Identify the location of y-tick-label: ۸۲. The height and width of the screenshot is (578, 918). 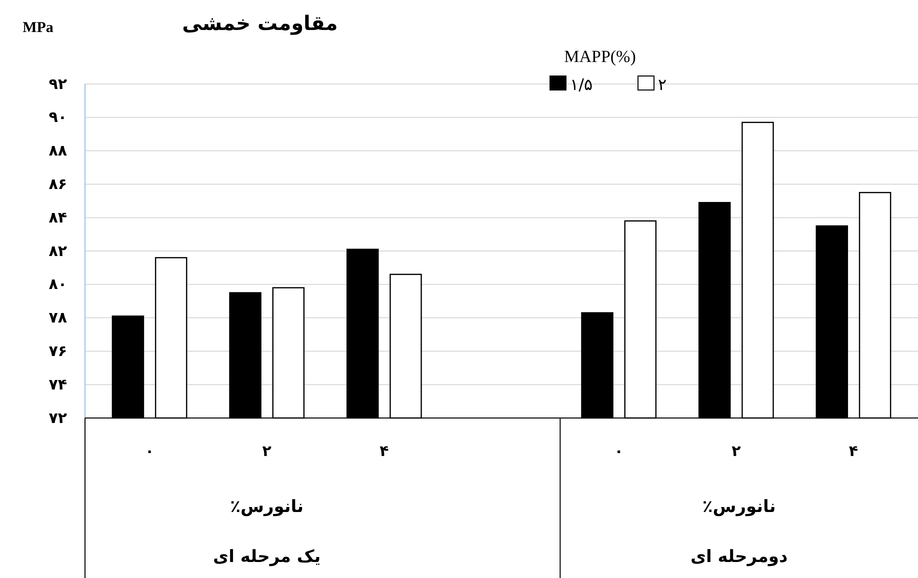
(57, 251).